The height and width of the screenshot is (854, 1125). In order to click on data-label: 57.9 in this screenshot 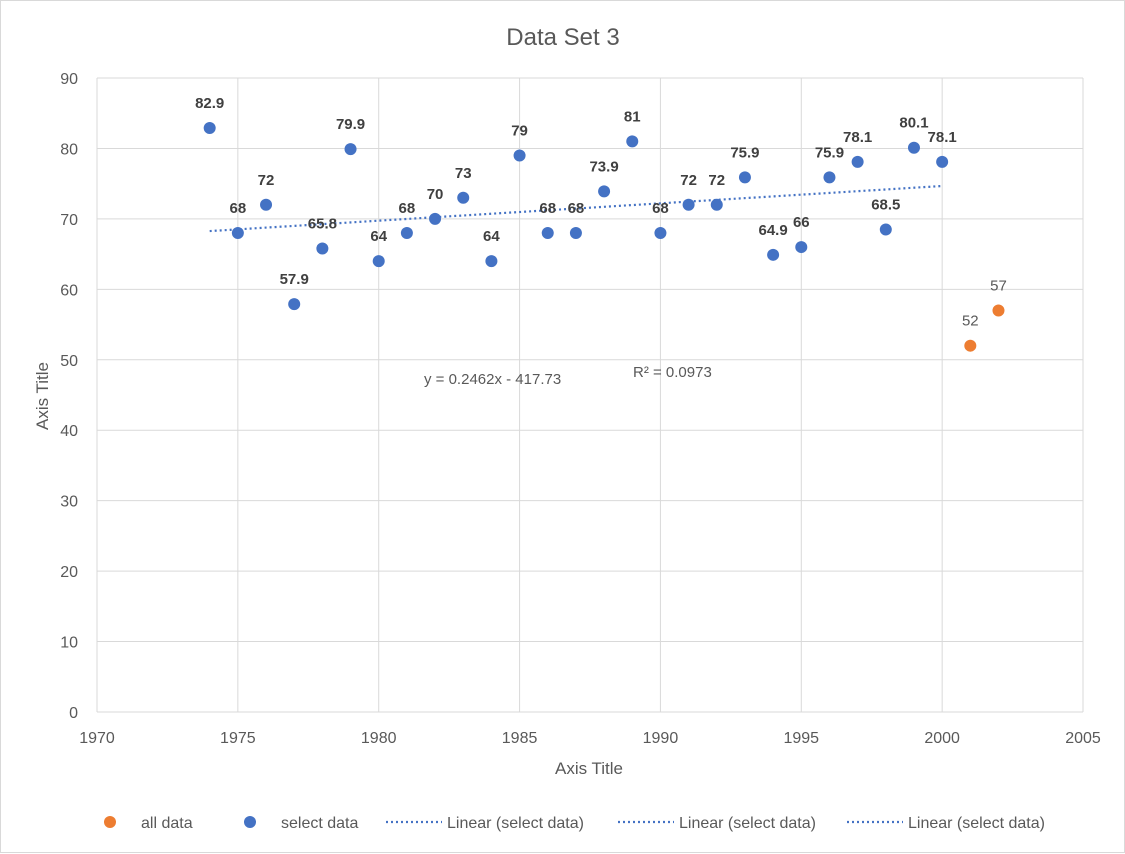, I will do `click(294, 279)`.